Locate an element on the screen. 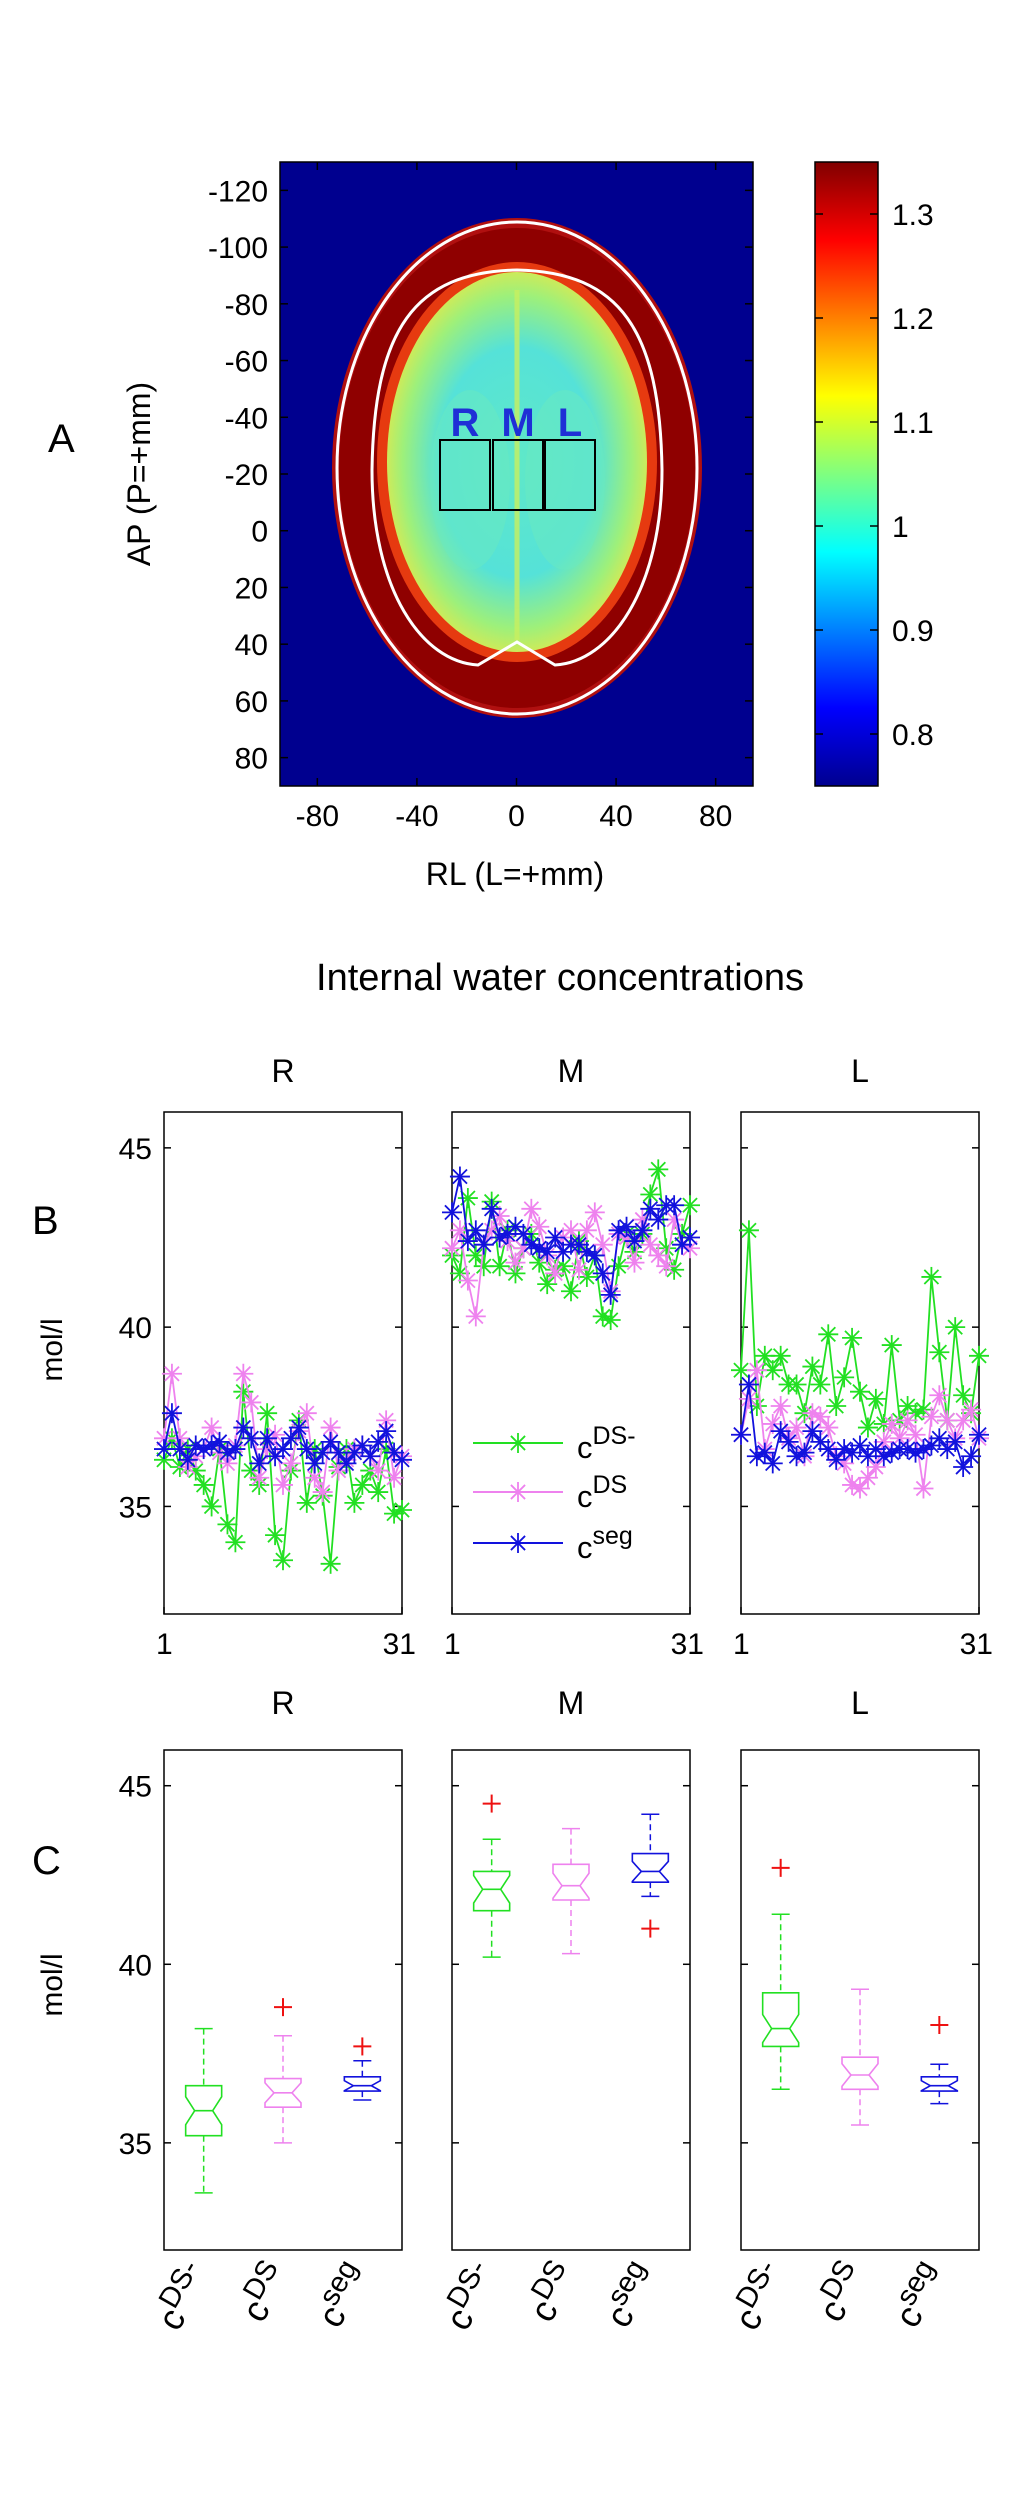 The height and width of the screenshot is (2514, 1029). panel-b-axes-frame is located at coordinates (571, 1363).